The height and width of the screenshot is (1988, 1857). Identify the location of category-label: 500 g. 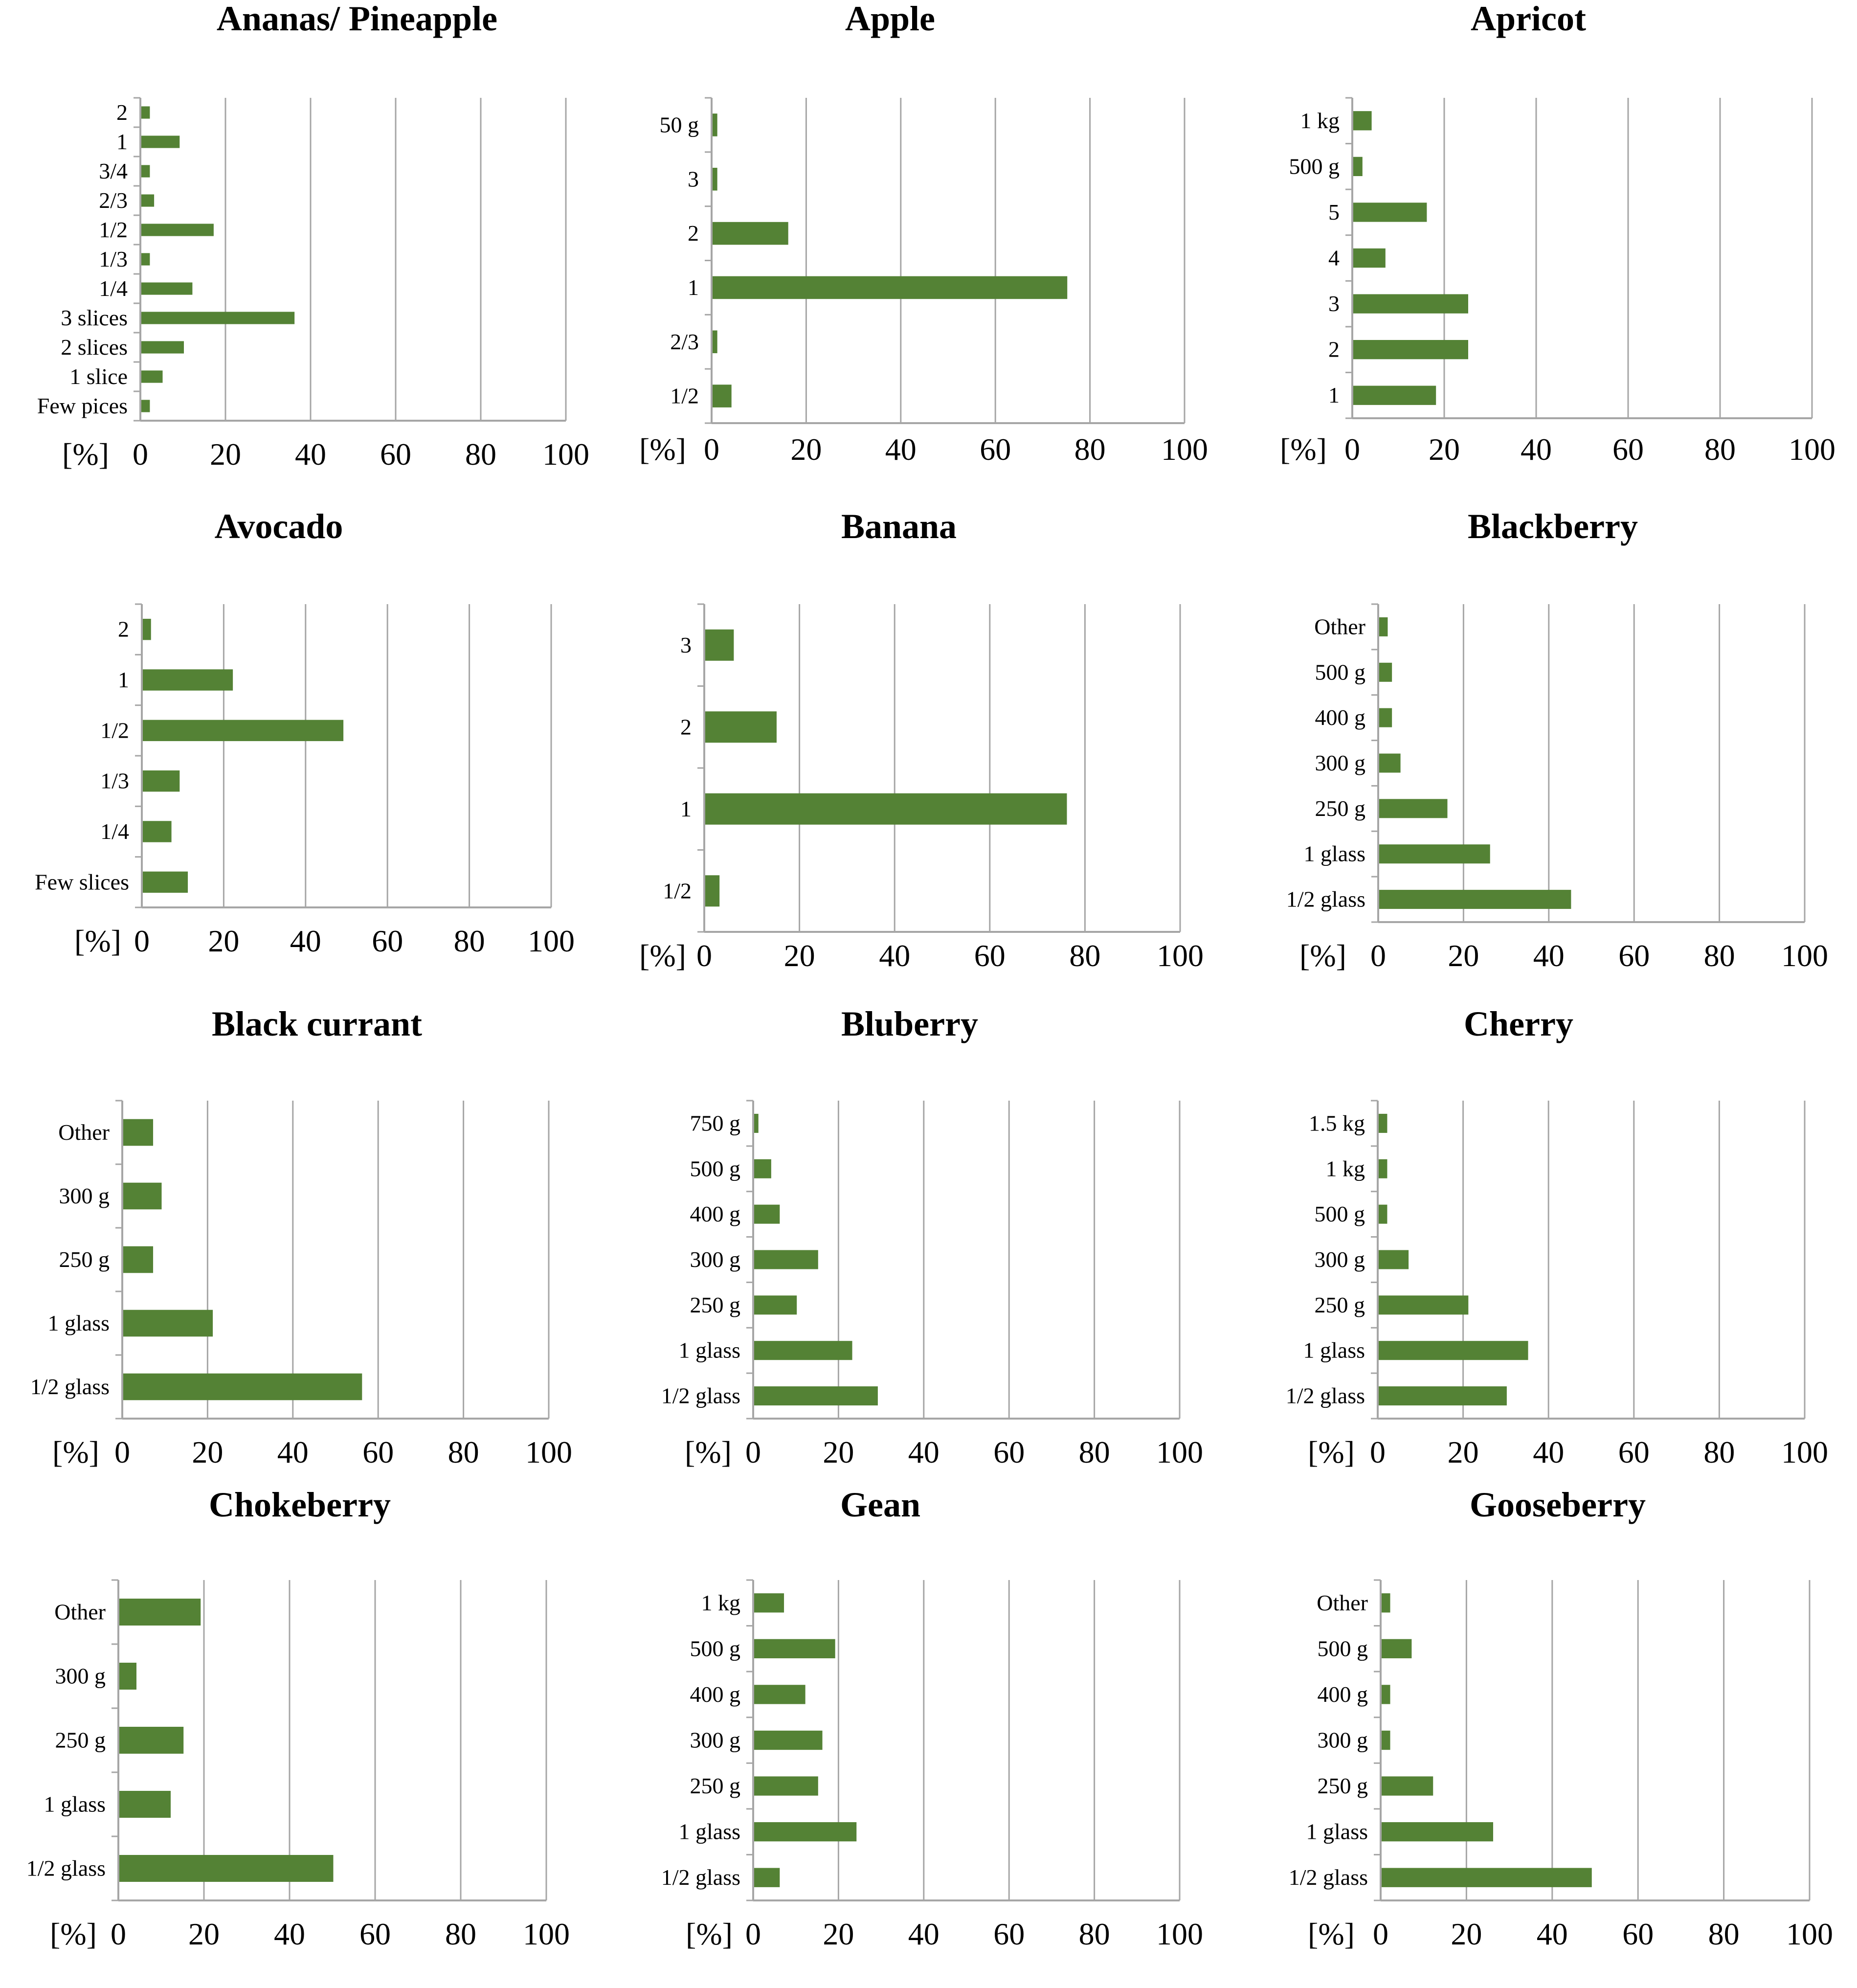
(1340, 671).